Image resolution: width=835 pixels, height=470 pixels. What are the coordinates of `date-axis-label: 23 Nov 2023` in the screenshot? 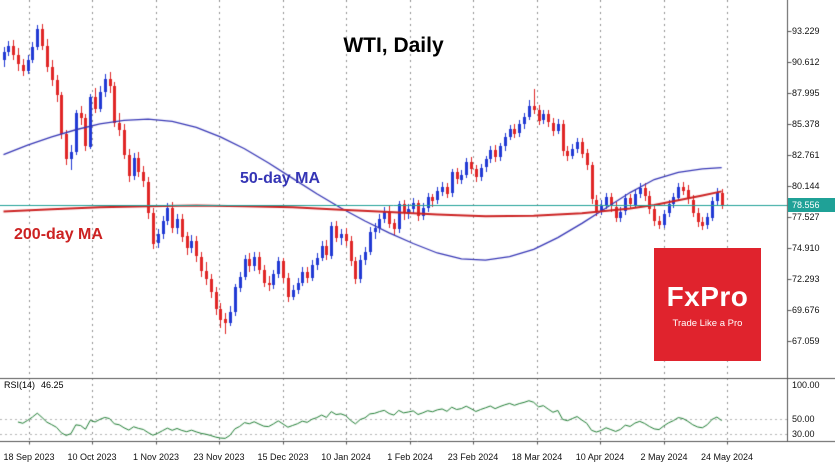 It's located at (219, 457).